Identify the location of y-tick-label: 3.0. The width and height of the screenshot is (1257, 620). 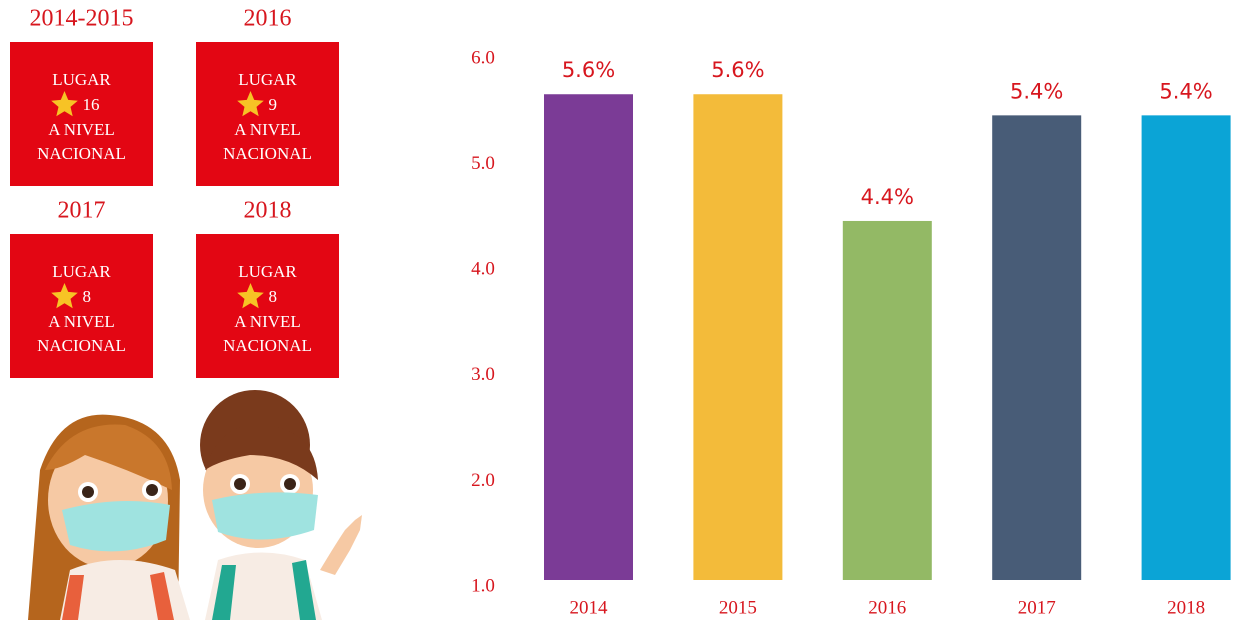
(483, 374).